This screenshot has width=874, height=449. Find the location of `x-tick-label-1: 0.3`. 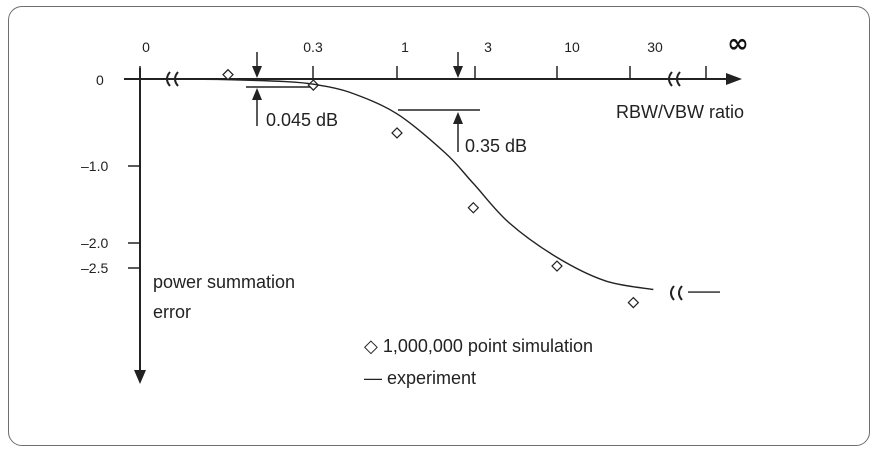

x-tick-label-1: 0.3 is located at coordinates (313, 47).